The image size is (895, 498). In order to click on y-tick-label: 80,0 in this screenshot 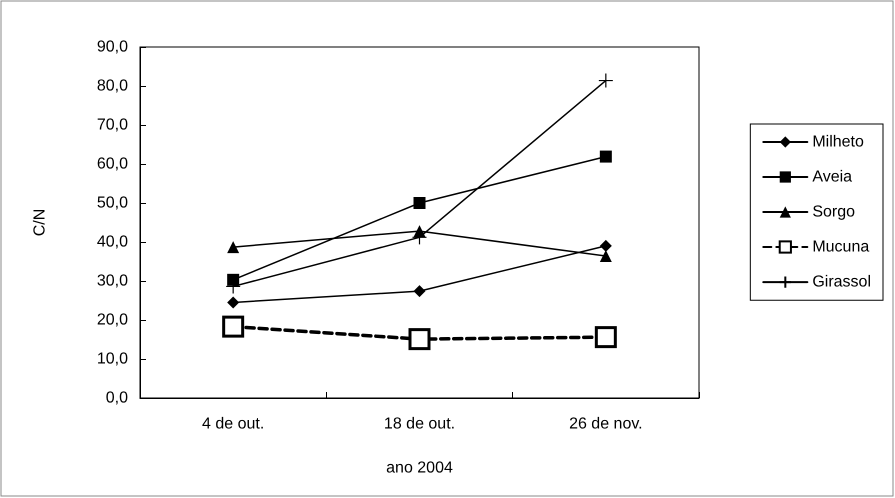, I will do `click(112, 86)`.